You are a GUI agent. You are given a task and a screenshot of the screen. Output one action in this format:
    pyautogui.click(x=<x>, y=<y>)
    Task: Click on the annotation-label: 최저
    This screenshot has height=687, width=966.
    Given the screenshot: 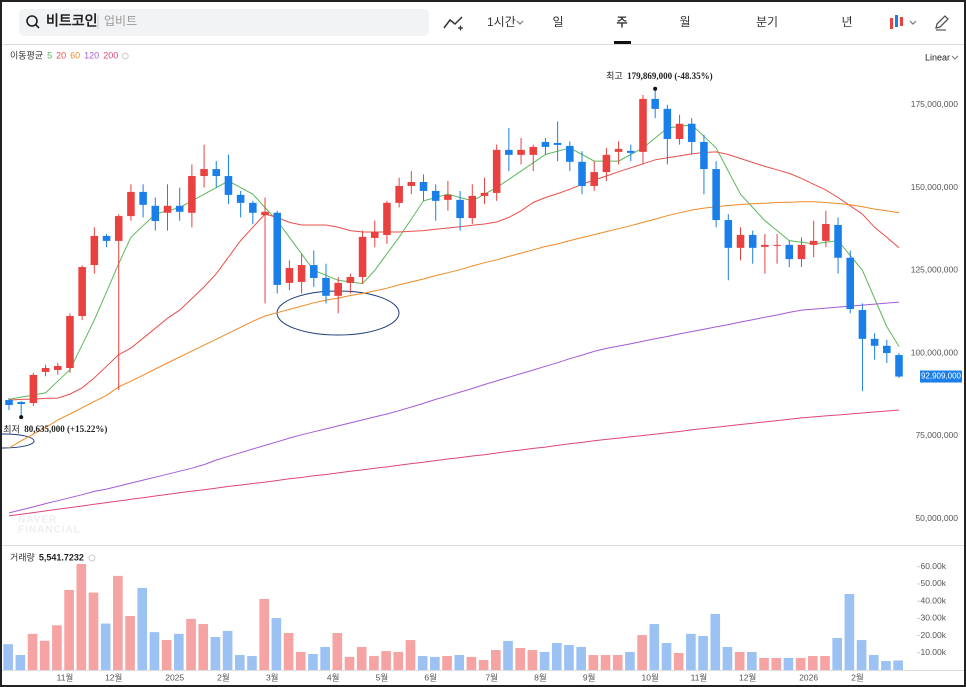 What is the action you would take?
    pyautogui.click(x=11, y=430)
    